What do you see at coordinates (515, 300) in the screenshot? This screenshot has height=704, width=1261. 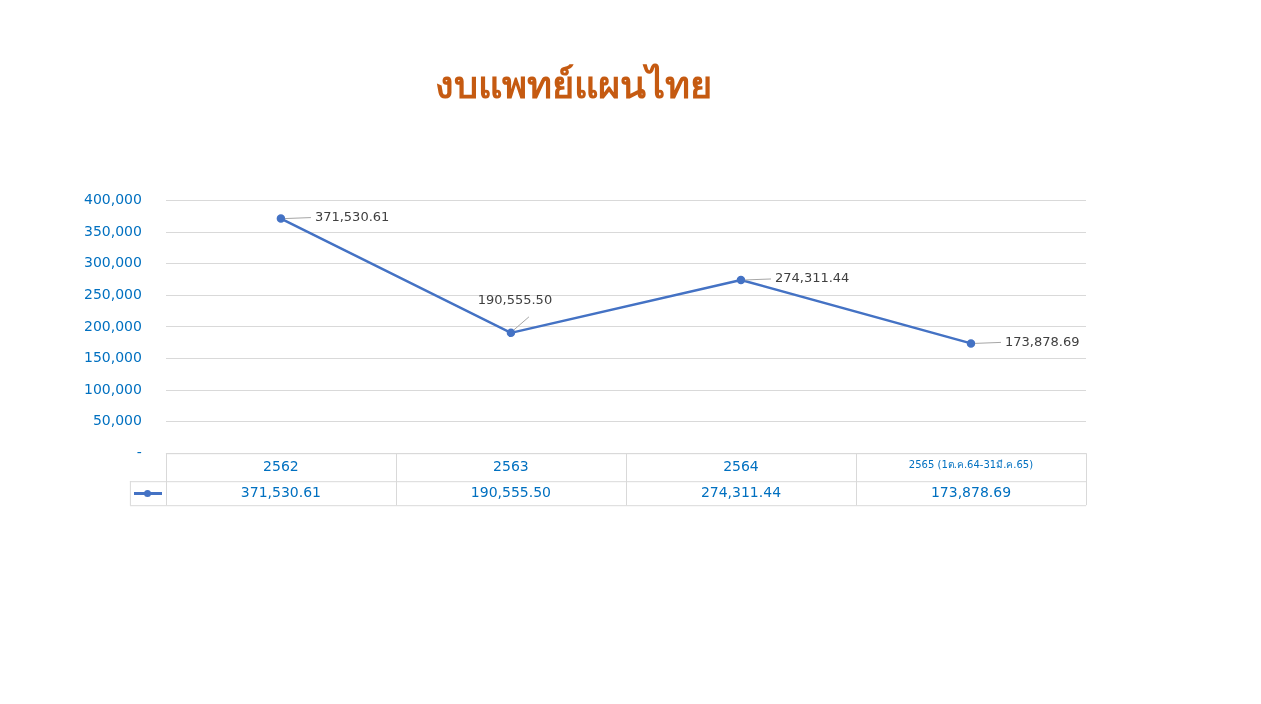 I see `text: 190,555.50` at bounding box center [515, 300].